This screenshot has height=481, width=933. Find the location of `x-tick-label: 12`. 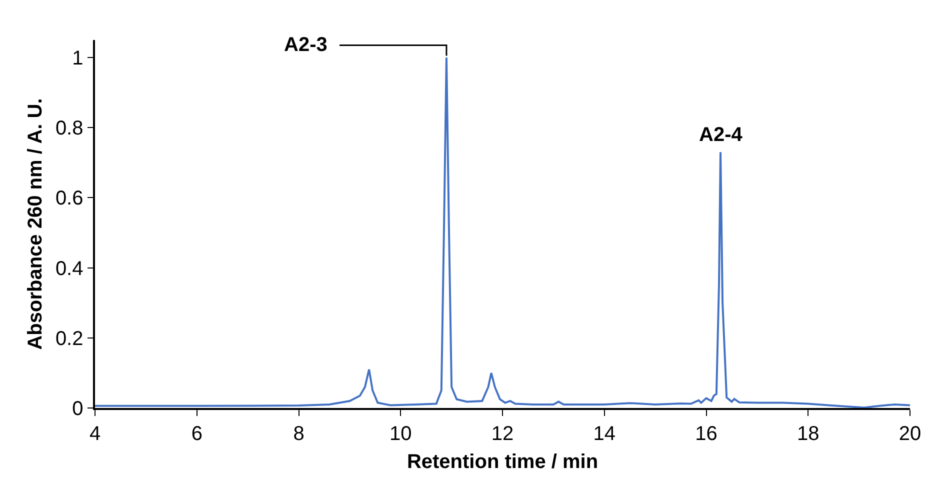

x-tick-label: 12 is located at coordinates (502, 433).